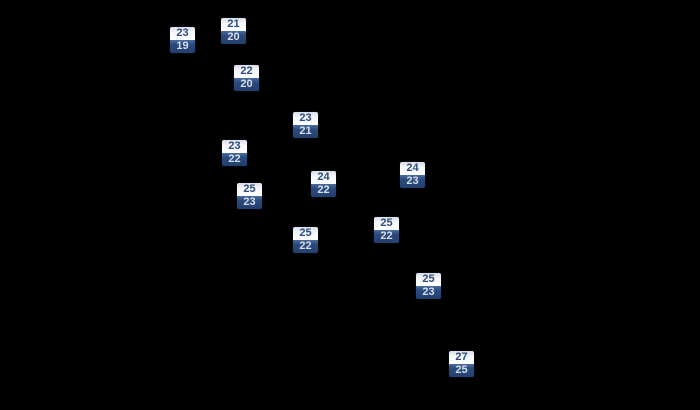 The image size is (700, 410). I want to click on low-temp-label: 25, so click(461, 370).